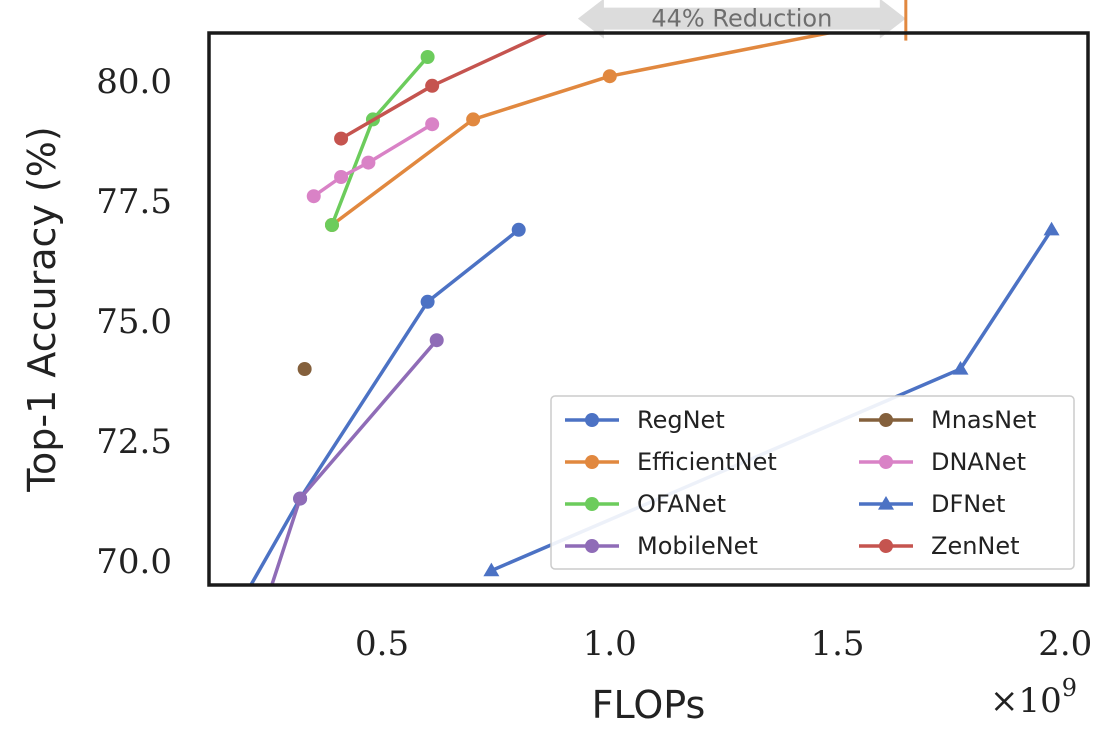 Image resolution: width=1101 pixels, height=742 pixels. What do you see at coordinates (1065, 644) in the screenshot?
I see `x-tick-label: 2.0` at bounding box center [1065, 644].